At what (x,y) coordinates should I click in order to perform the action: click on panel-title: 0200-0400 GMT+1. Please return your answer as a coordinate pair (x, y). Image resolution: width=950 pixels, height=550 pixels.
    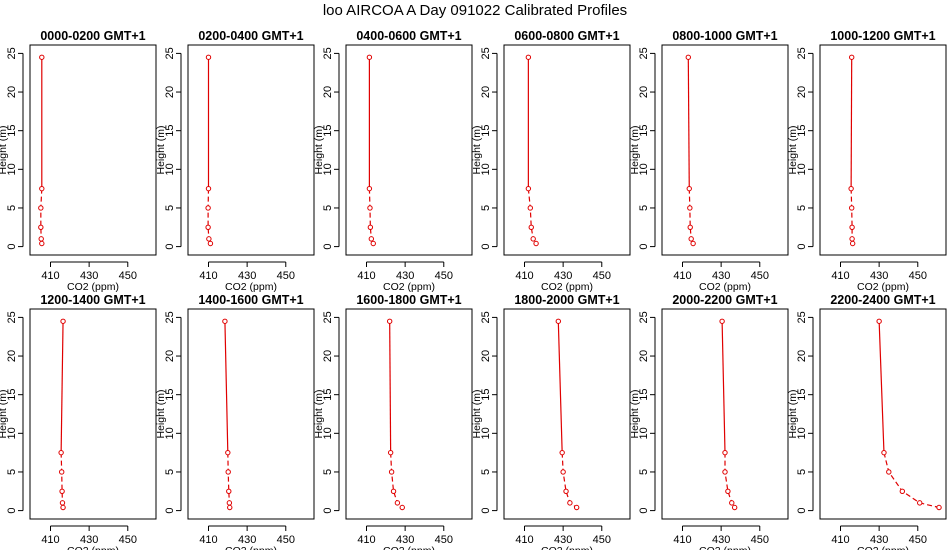
    Looking at the image, I should click on (250, 36).